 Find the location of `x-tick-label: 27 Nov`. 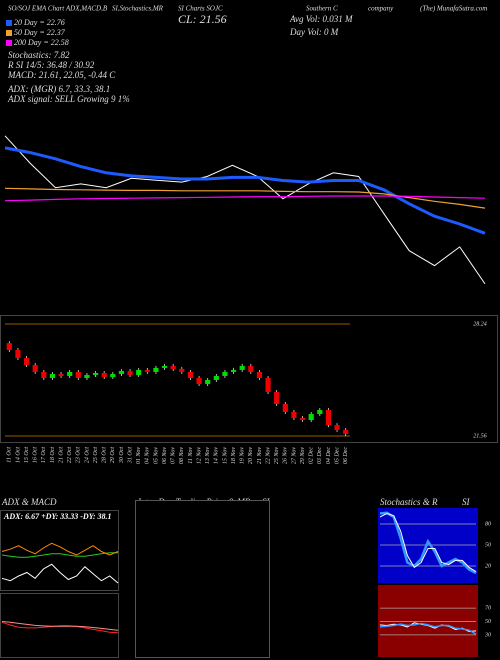

x-tick-label: 27 Nov is located at coordinates (294, 456).